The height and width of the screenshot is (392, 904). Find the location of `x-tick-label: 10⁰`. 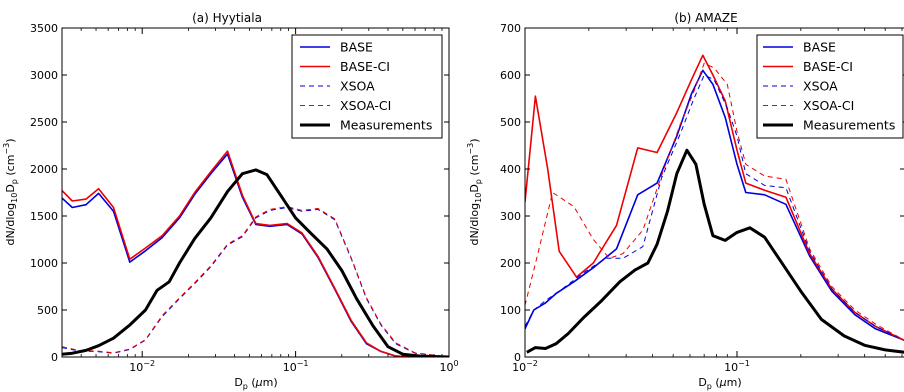

x-tick-label: 10⁰ is located at coordinates (448, 366).